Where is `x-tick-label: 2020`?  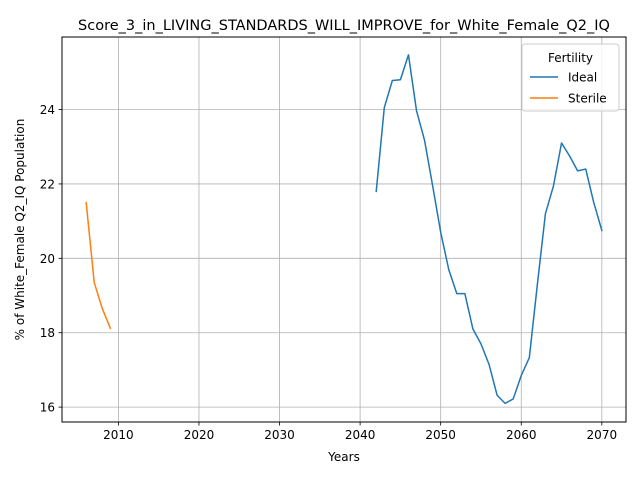 x-tick-label: 2020 is located at coordinates (199, 435).